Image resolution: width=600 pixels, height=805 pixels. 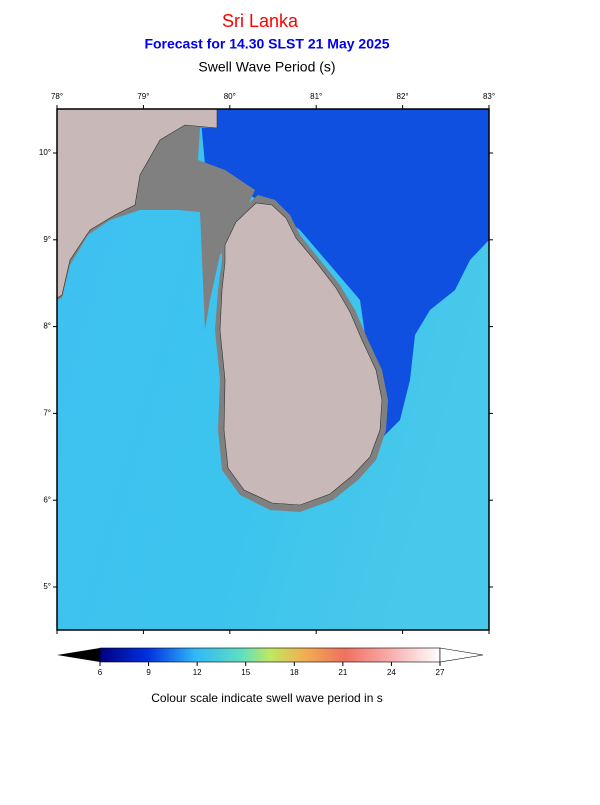 What do you see at coordinates (47, 413) in the screenshot?
I see `lat-tick-label: 7°` at bounding box center [47, 413].